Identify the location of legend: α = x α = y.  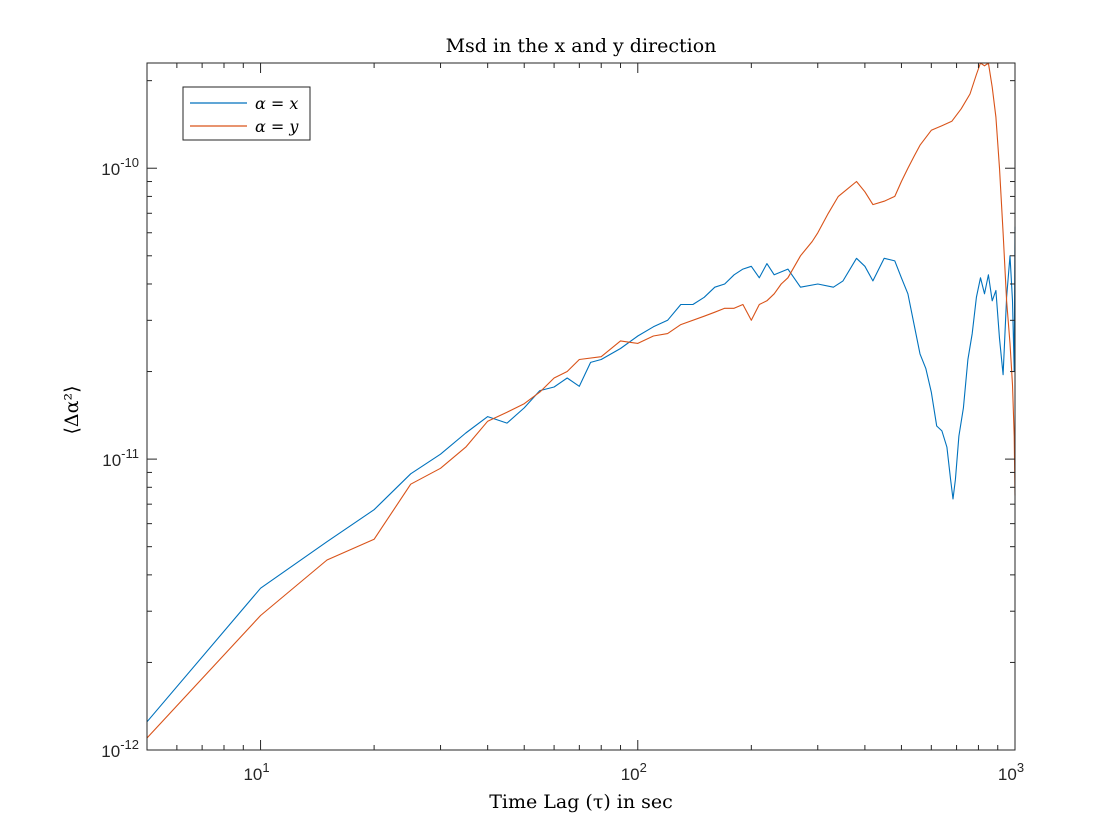
(246, 113).